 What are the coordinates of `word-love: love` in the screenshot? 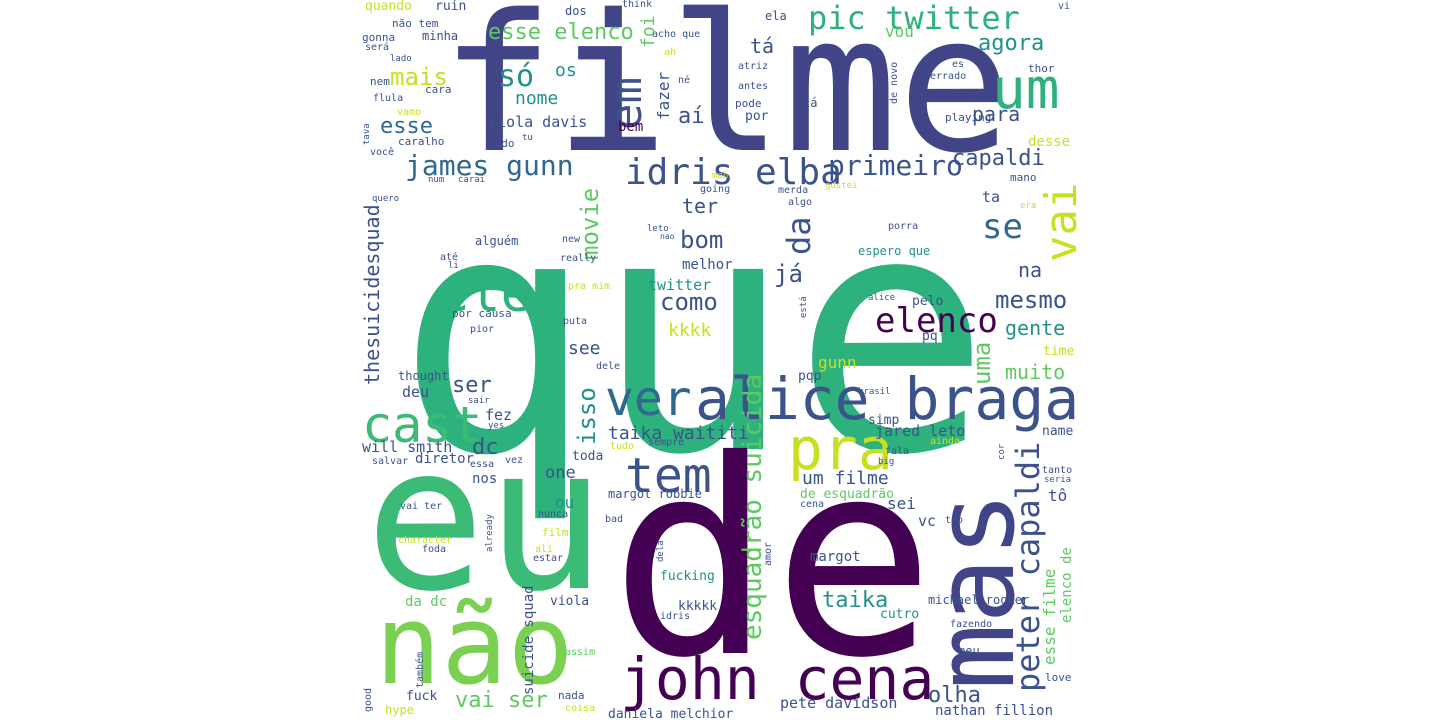 It's located at (1058, 677).